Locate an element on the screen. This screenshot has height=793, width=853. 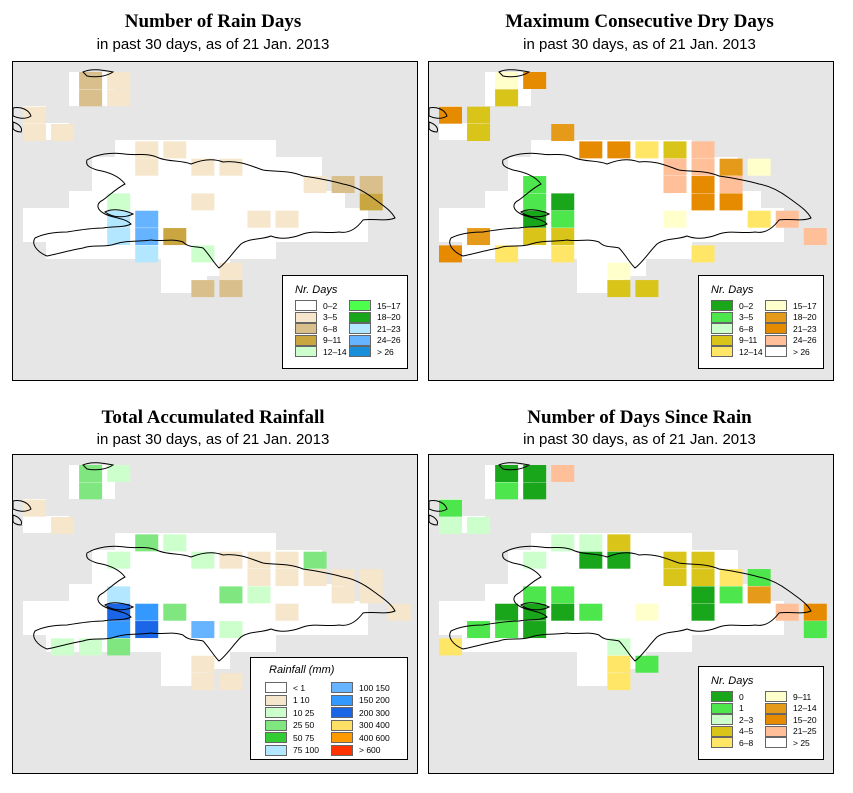
legend-title: Nr. Days is located at coordinates (732, 681).